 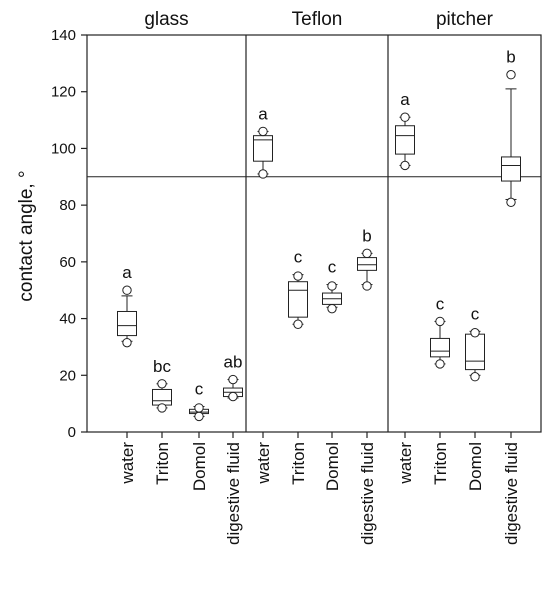 What do you see at coordinates (26, 235) in the screenshot?
I see `y-axis-label: contact angle, °` at bounding box center [26, 235].